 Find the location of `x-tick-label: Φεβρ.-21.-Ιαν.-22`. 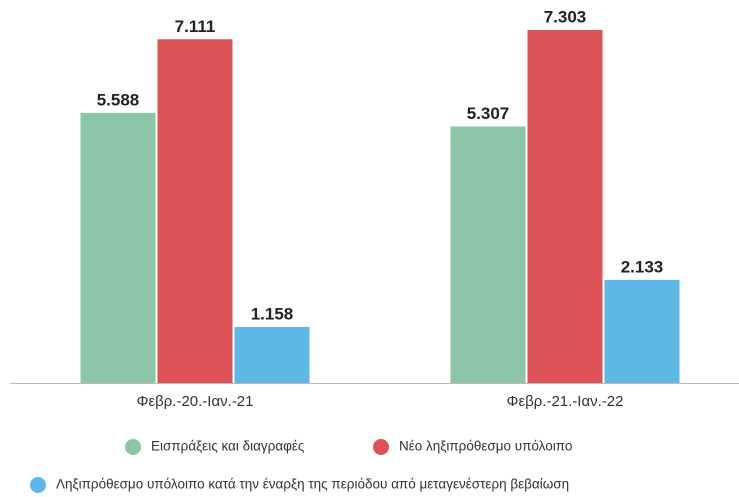

x-tick-label: Φεβρ.-21.-Ιαν.-22 is located at coordinates (564, 401).